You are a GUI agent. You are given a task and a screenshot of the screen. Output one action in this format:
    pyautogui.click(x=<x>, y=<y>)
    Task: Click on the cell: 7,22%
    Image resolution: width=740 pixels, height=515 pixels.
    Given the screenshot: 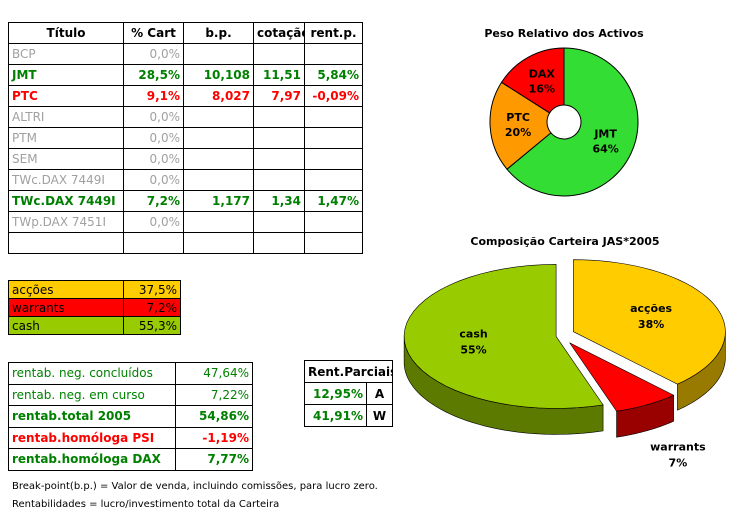 What is the action you would take?
    pyautogui.click(x=214, y=394)
    